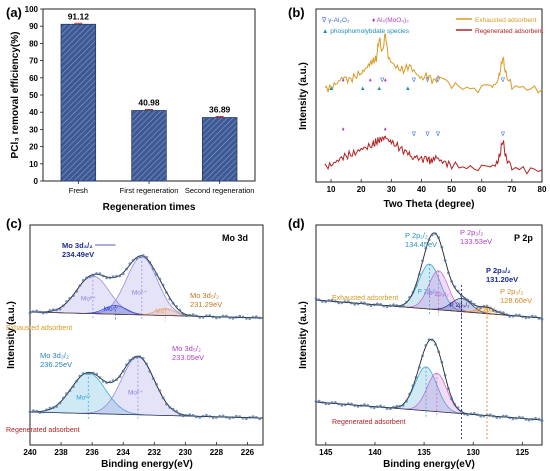 This screenshot has height=471, width=550. Describe the element at coordinates (424, 452) in the screenshot. I see `x-tick-label: 135` at that location.